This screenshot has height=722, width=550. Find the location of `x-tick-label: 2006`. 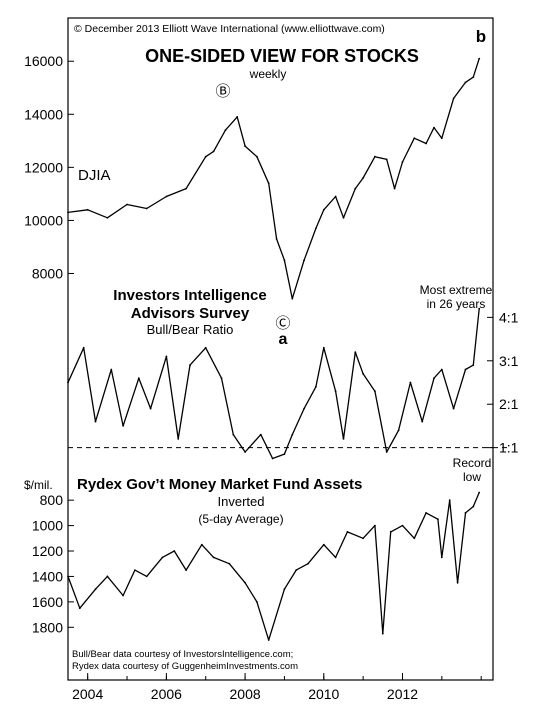

x-tick-label: 2006 is located at coordinates (166, 694).